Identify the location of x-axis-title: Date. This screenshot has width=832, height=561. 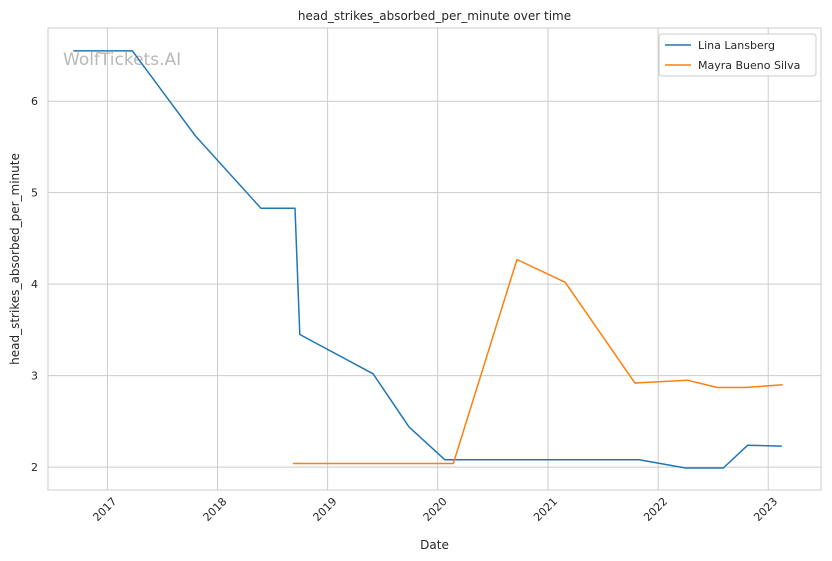
(434, 545).